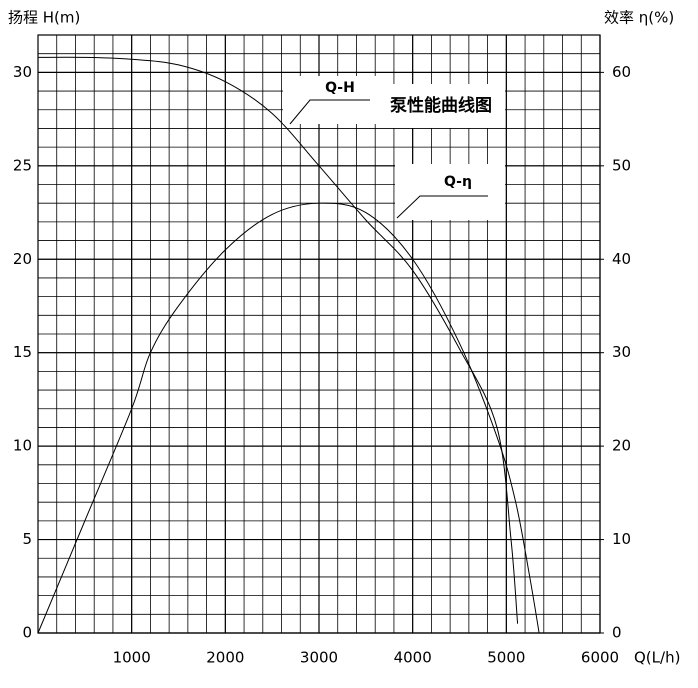  I want to click on y-tick-label: 0, so click(27, 633).